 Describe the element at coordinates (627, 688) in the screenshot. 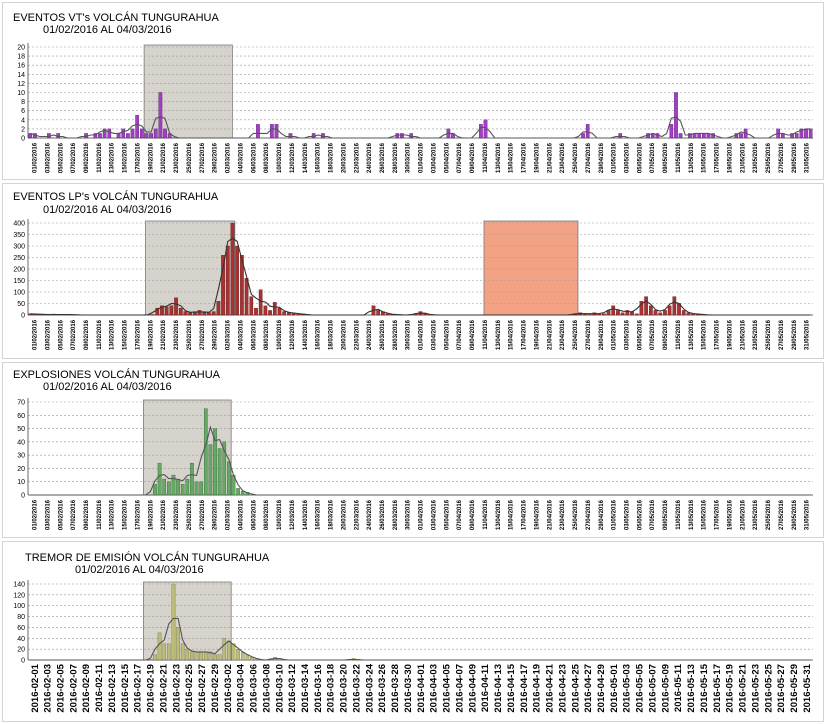

I see `x-tick-label: 2016-05-03` at that location.